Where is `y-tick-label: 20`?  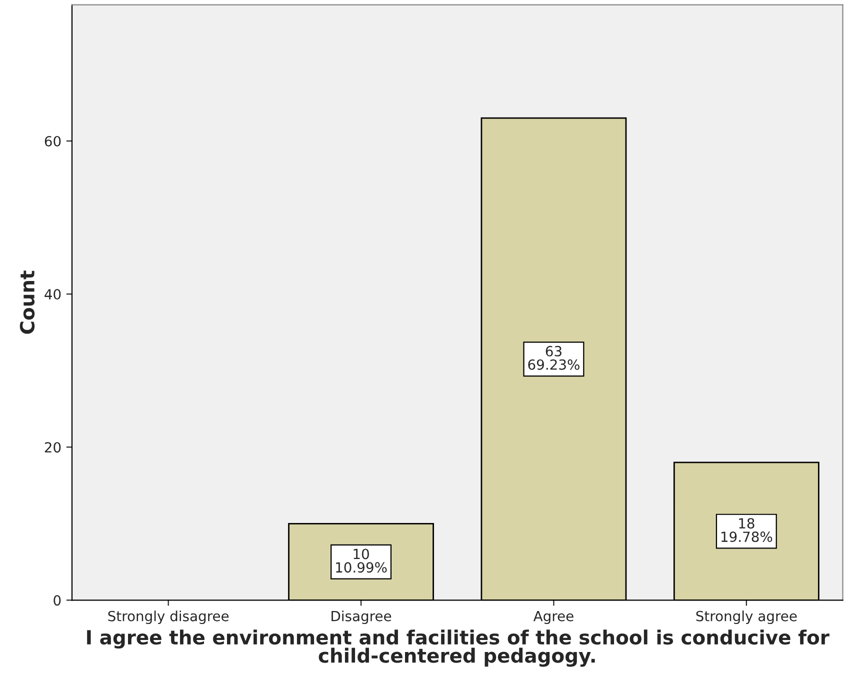
y-tick-label: 20 is located at coordinates (52, 447).